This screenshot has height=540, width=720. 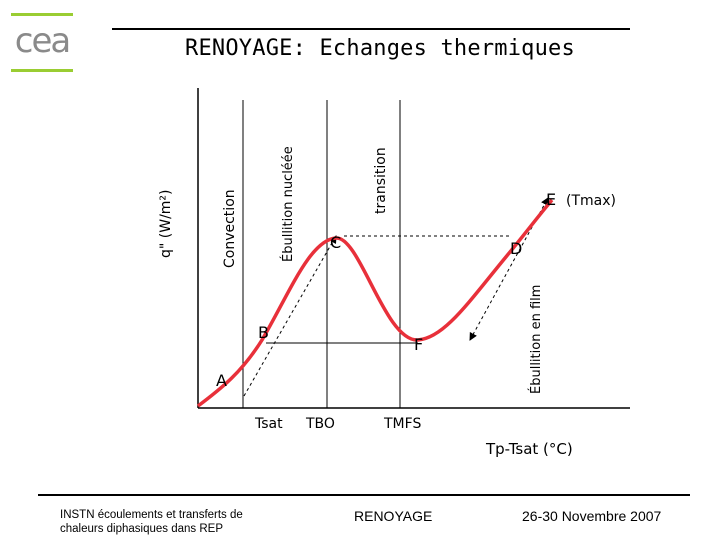 I want to click on cea-logo: cea, so click(x=42, y=42).